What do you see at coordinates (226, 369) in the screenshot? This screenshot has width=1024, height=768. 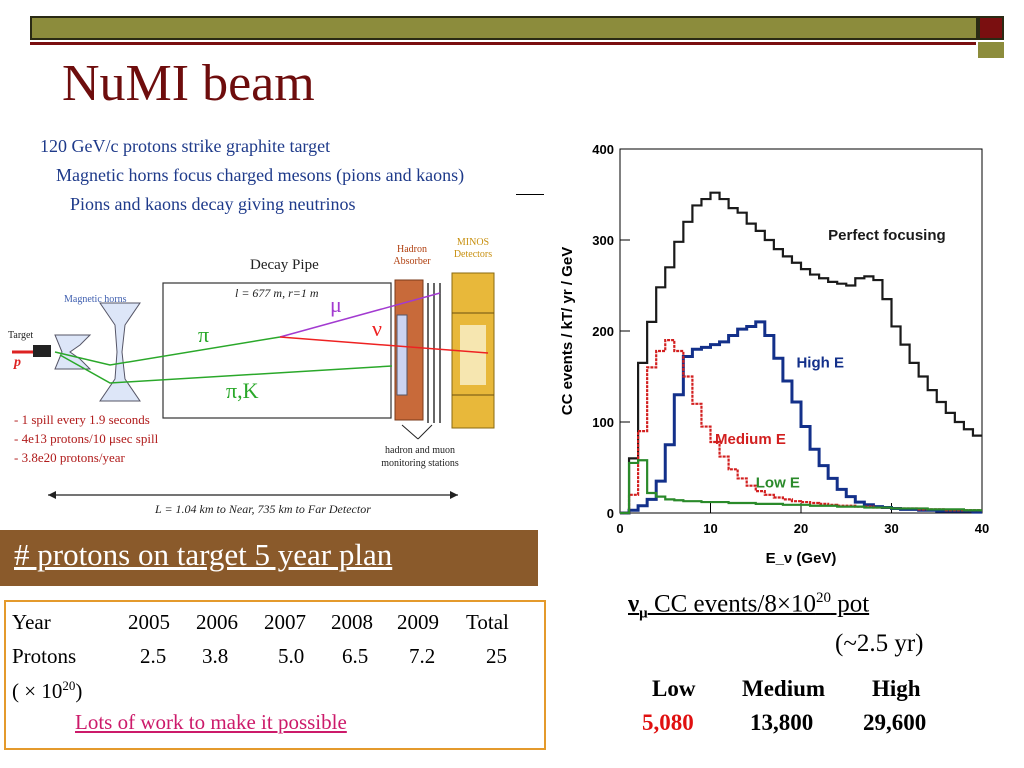 I see `pik-track` at bounding box center [226, 369].